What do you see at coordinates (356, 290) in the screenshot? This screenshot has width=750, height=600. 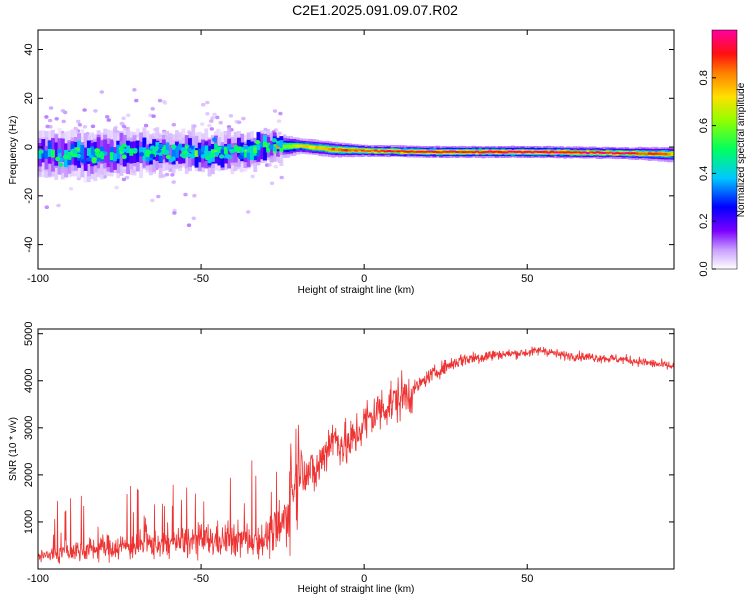 I see `heatmap-x-axis-label: Height of straight line (km)` at bounding box center [356, 290].